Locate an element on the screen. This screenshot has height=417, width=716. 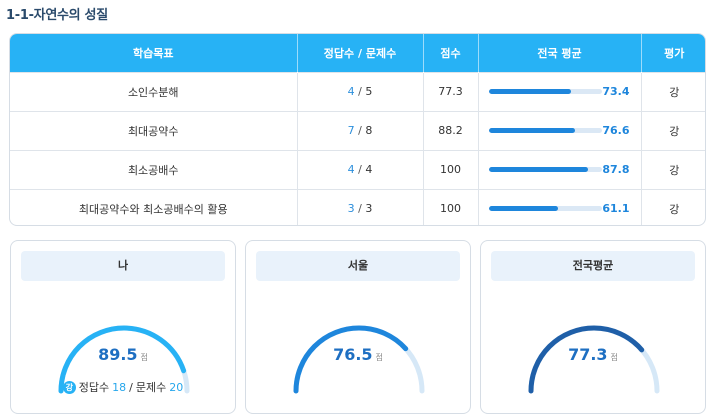
table-header-row: 학습목표 정답수 / 문제수 점수 전국 평균 평가 is located at coordinates (357, 53).